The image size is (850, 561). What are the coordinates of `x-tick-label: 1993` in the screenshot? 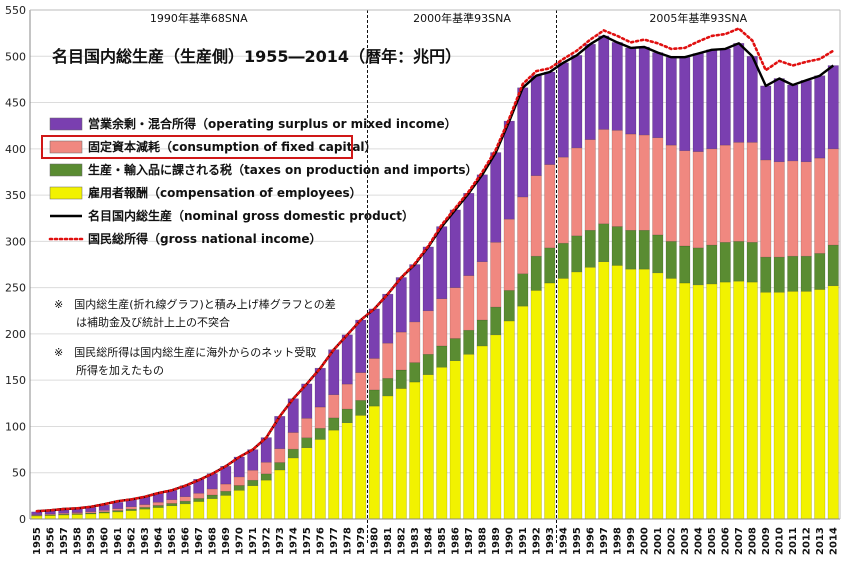 It's located at (550, 541).